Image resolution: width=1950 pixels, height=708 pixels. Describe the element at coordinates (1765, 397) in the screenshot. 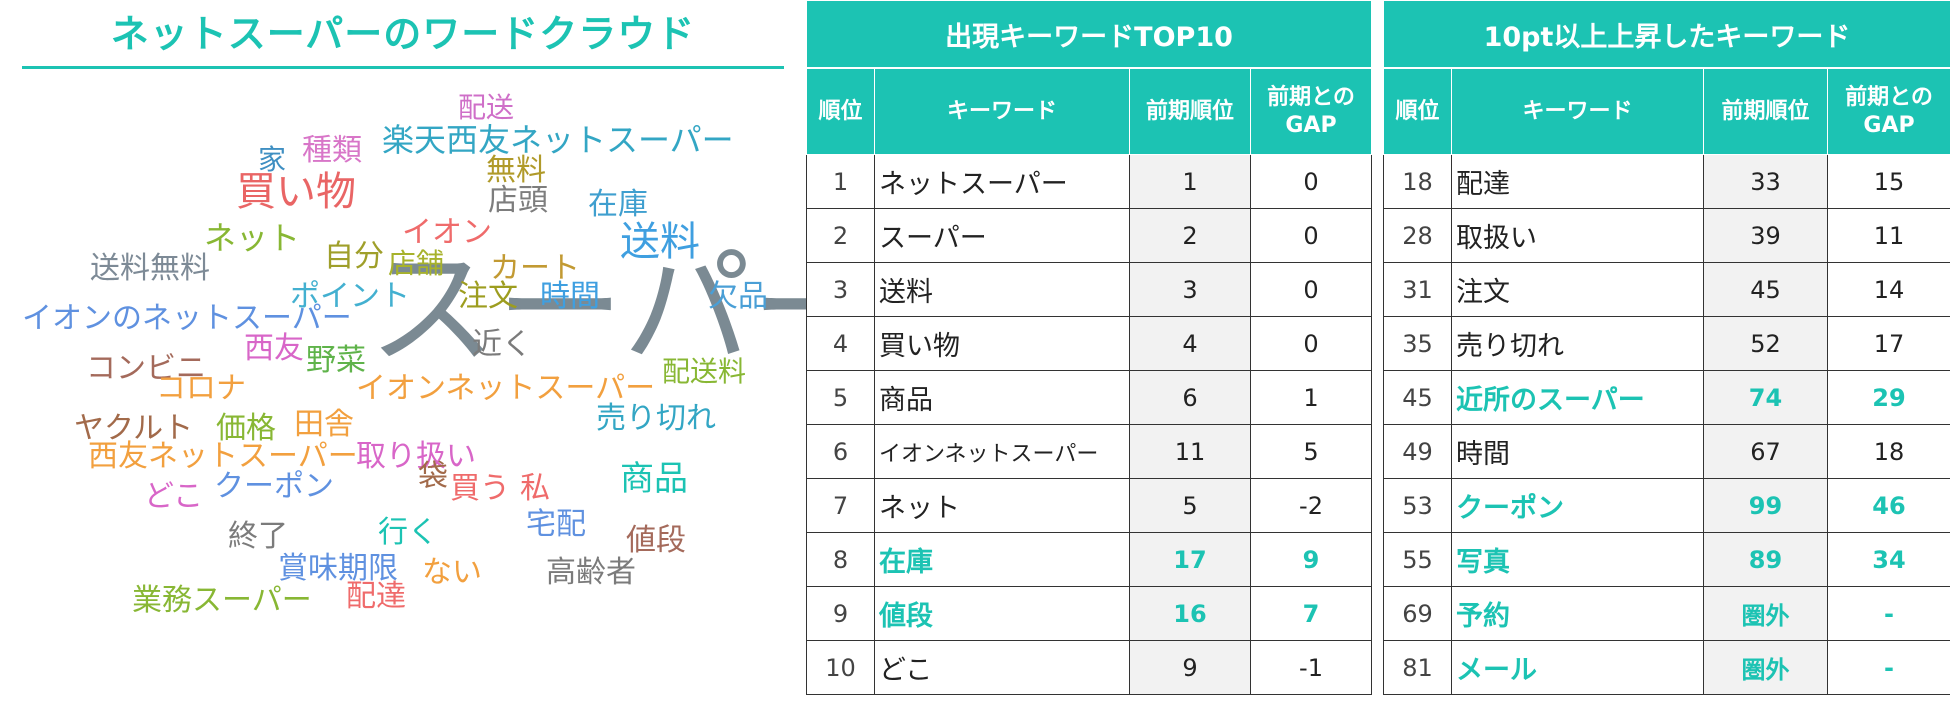

I see `prev-rank-cell: 74` at that location.